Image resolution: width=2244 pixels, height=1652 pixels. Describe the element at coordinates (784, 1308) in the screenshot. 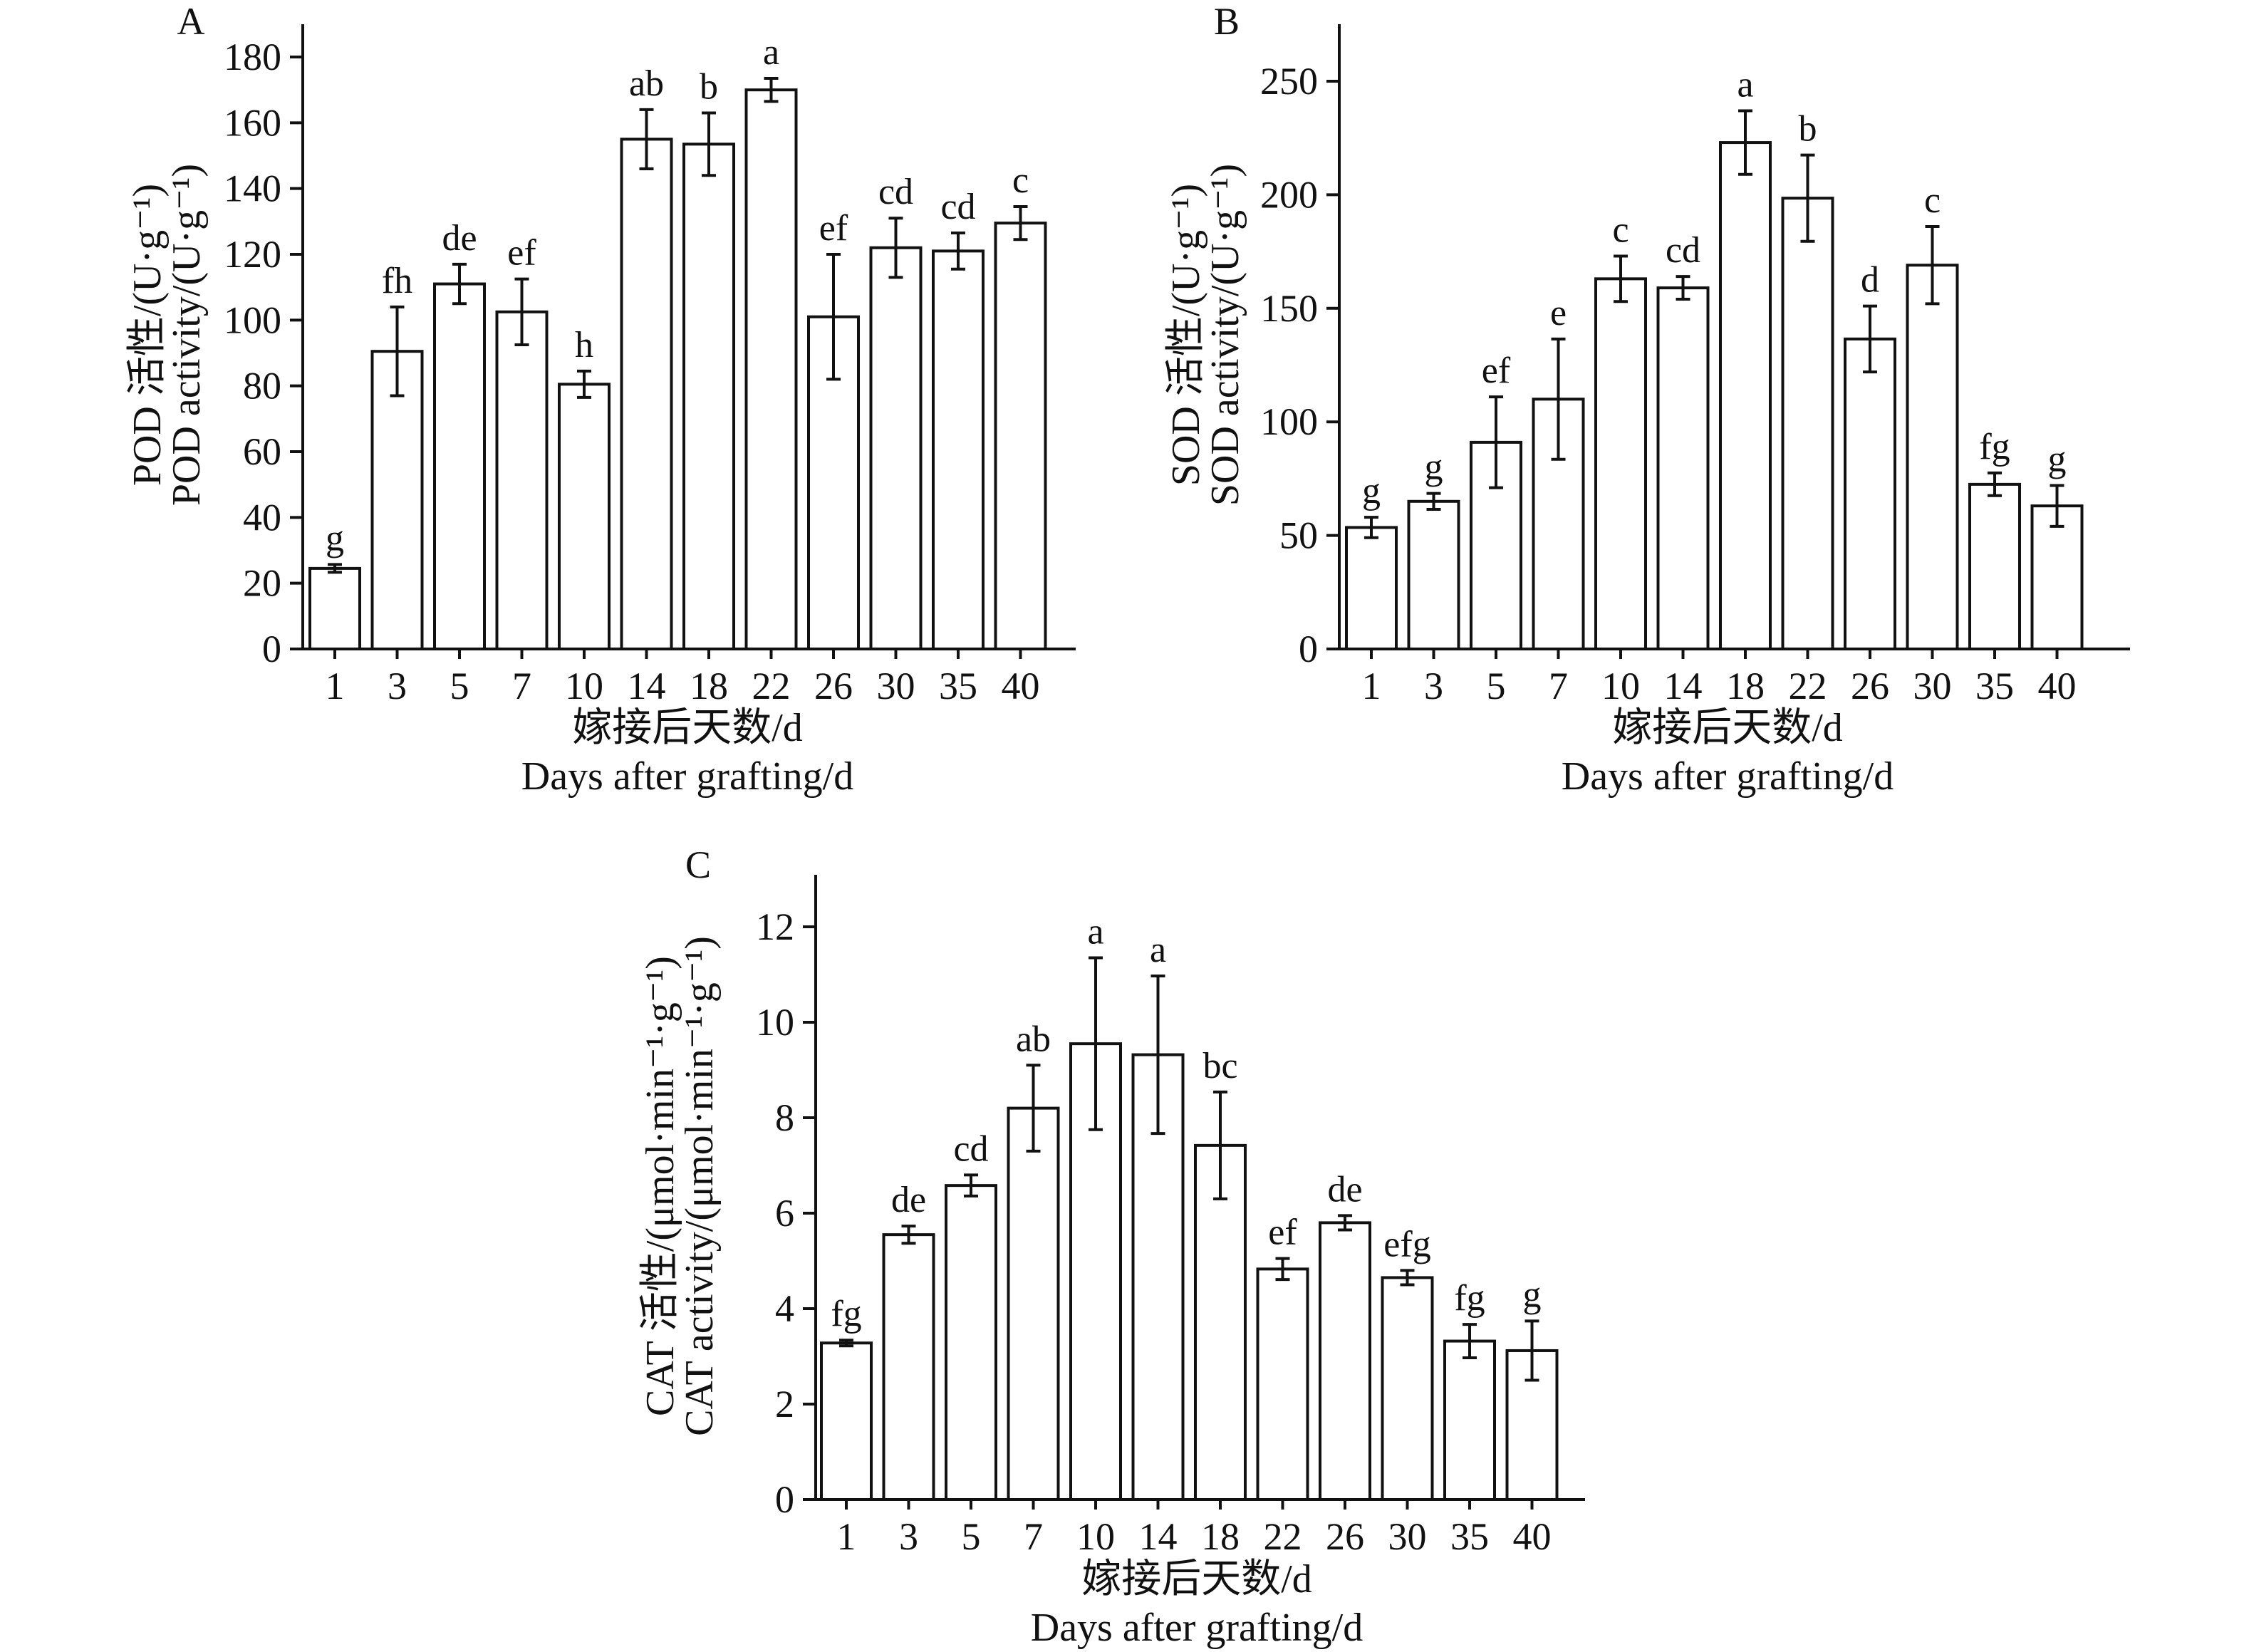

I see `y-tick-label: 4` at that location.